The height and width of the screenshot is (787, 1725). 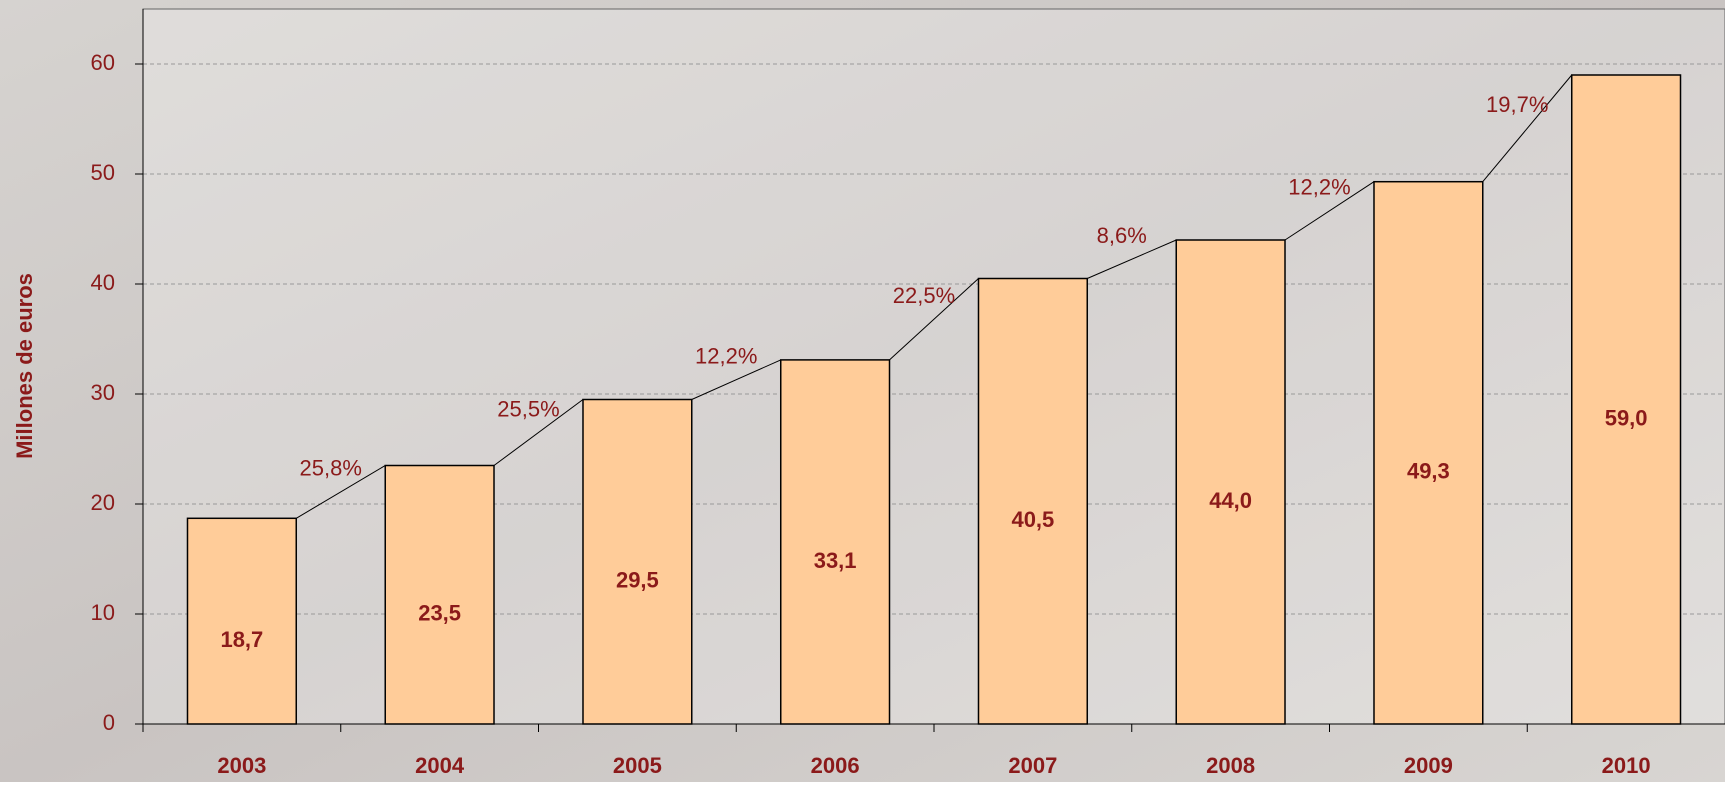 What do you see at coordinates (241, 765) in the screenshot?
I see `x-tick-label: 2003` at bounding box center [241, 765].